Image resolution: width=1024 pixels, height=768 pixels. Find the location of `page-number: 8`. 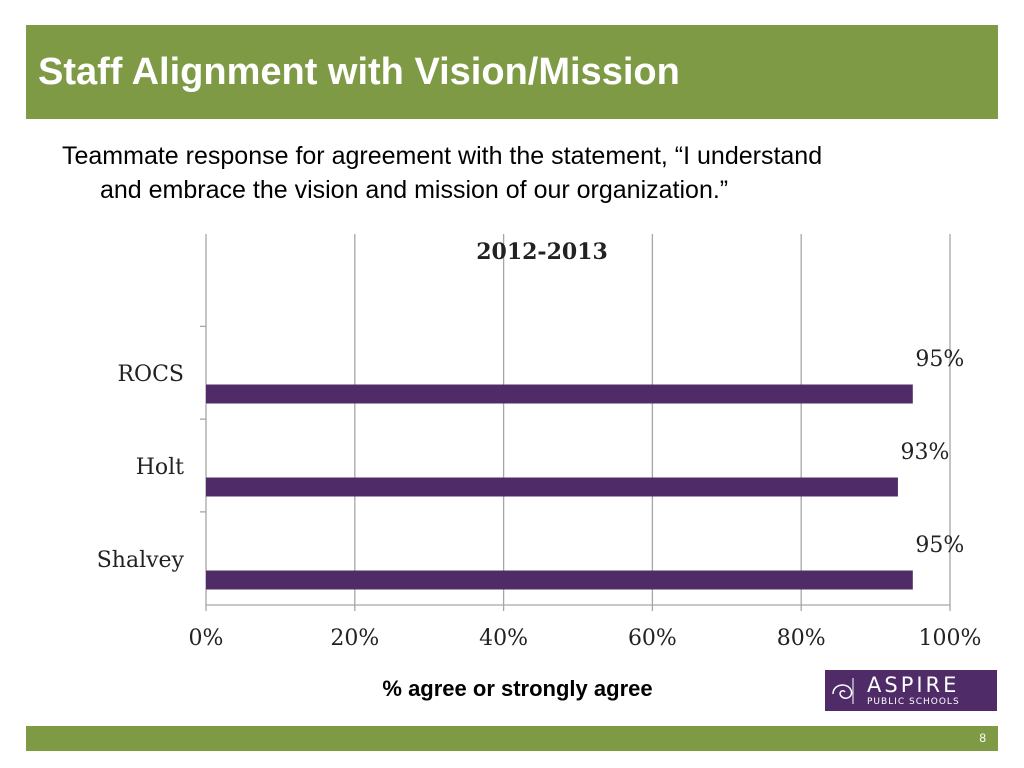

page-number: 8 is located at coordinates (982, 738).